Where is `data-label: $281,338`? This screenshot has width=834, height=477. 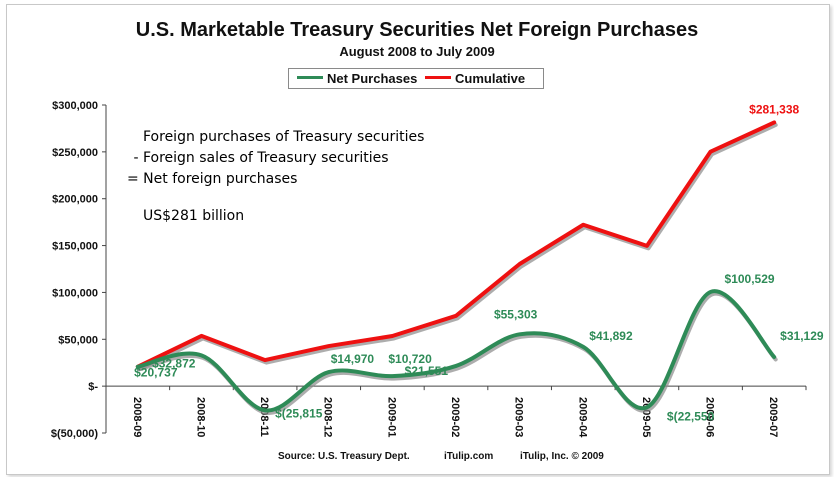 data-label: $281,338 is located at coordinates (774, 109).